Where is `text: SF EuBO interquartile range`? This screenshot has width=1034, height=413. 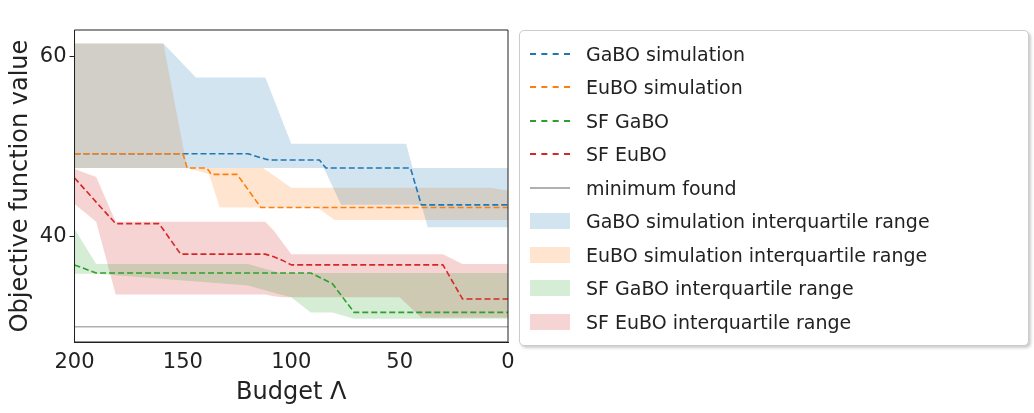 text: SF EuBO interquartile range is located at coordinates (719, 321).